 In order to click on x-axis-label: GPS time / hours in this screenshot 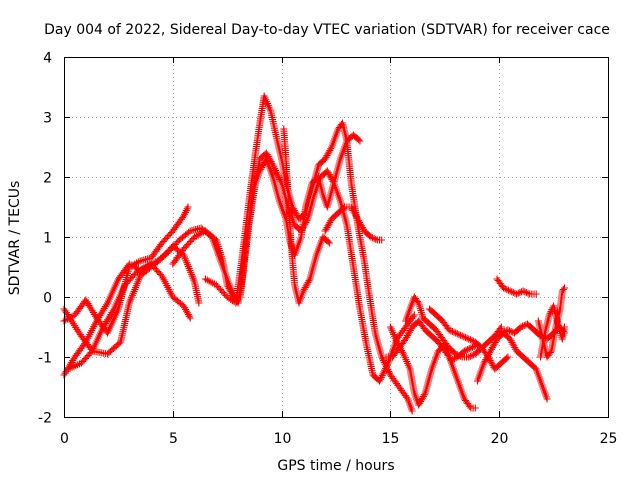, I will do `click(335, 466)`.